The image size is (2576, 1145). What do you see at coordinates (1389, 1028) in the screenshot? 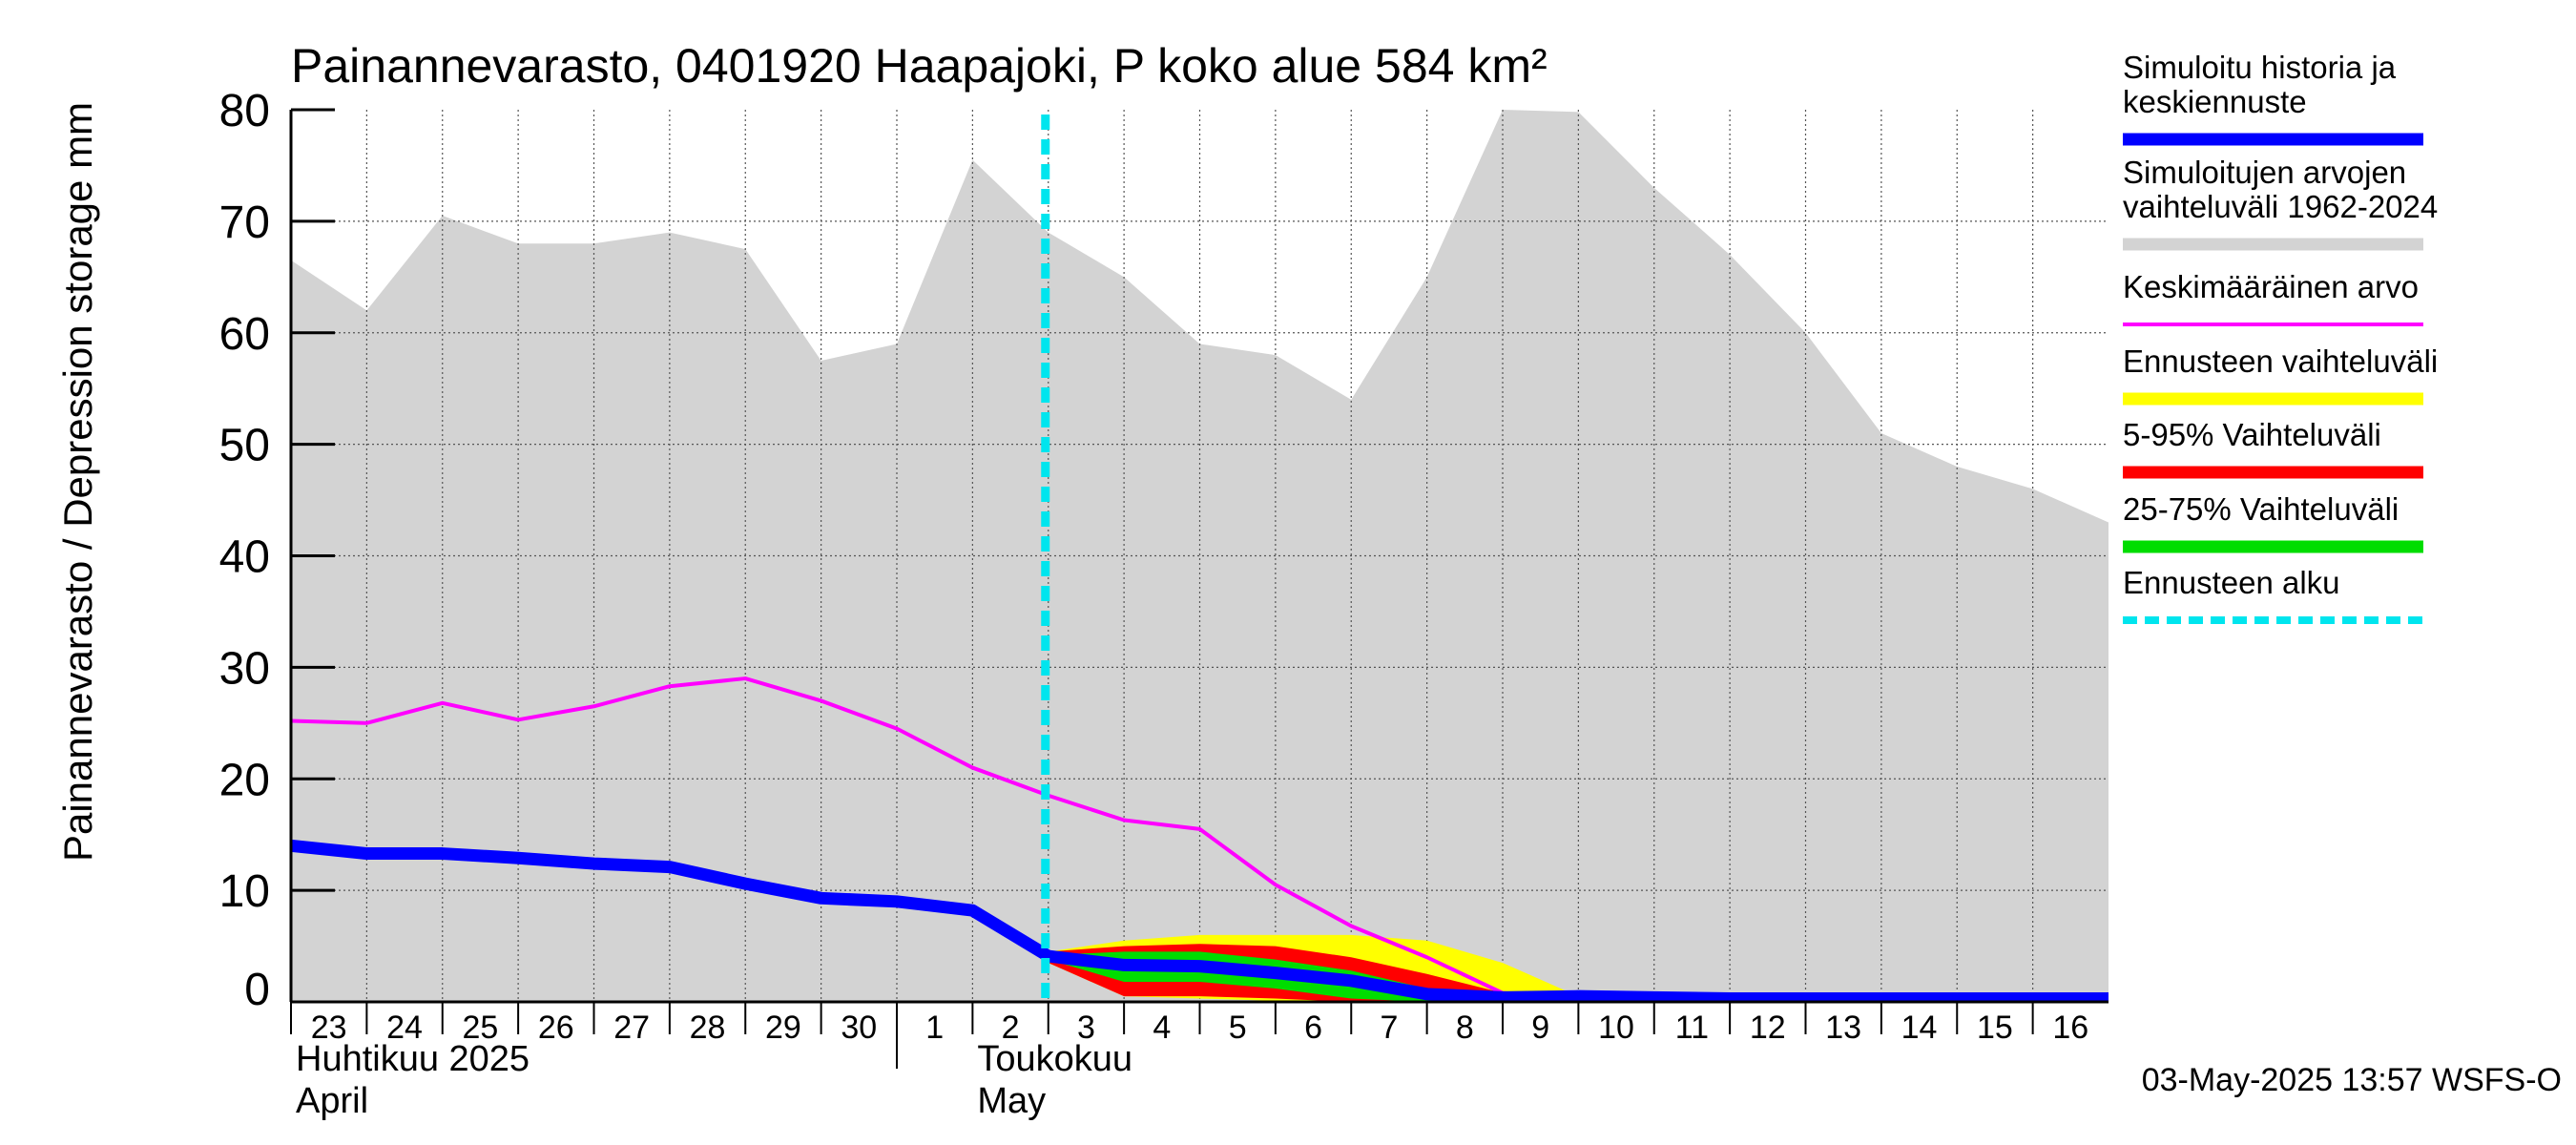
I see `x-tick-label: 7` at bounding box center [1389, 1028].